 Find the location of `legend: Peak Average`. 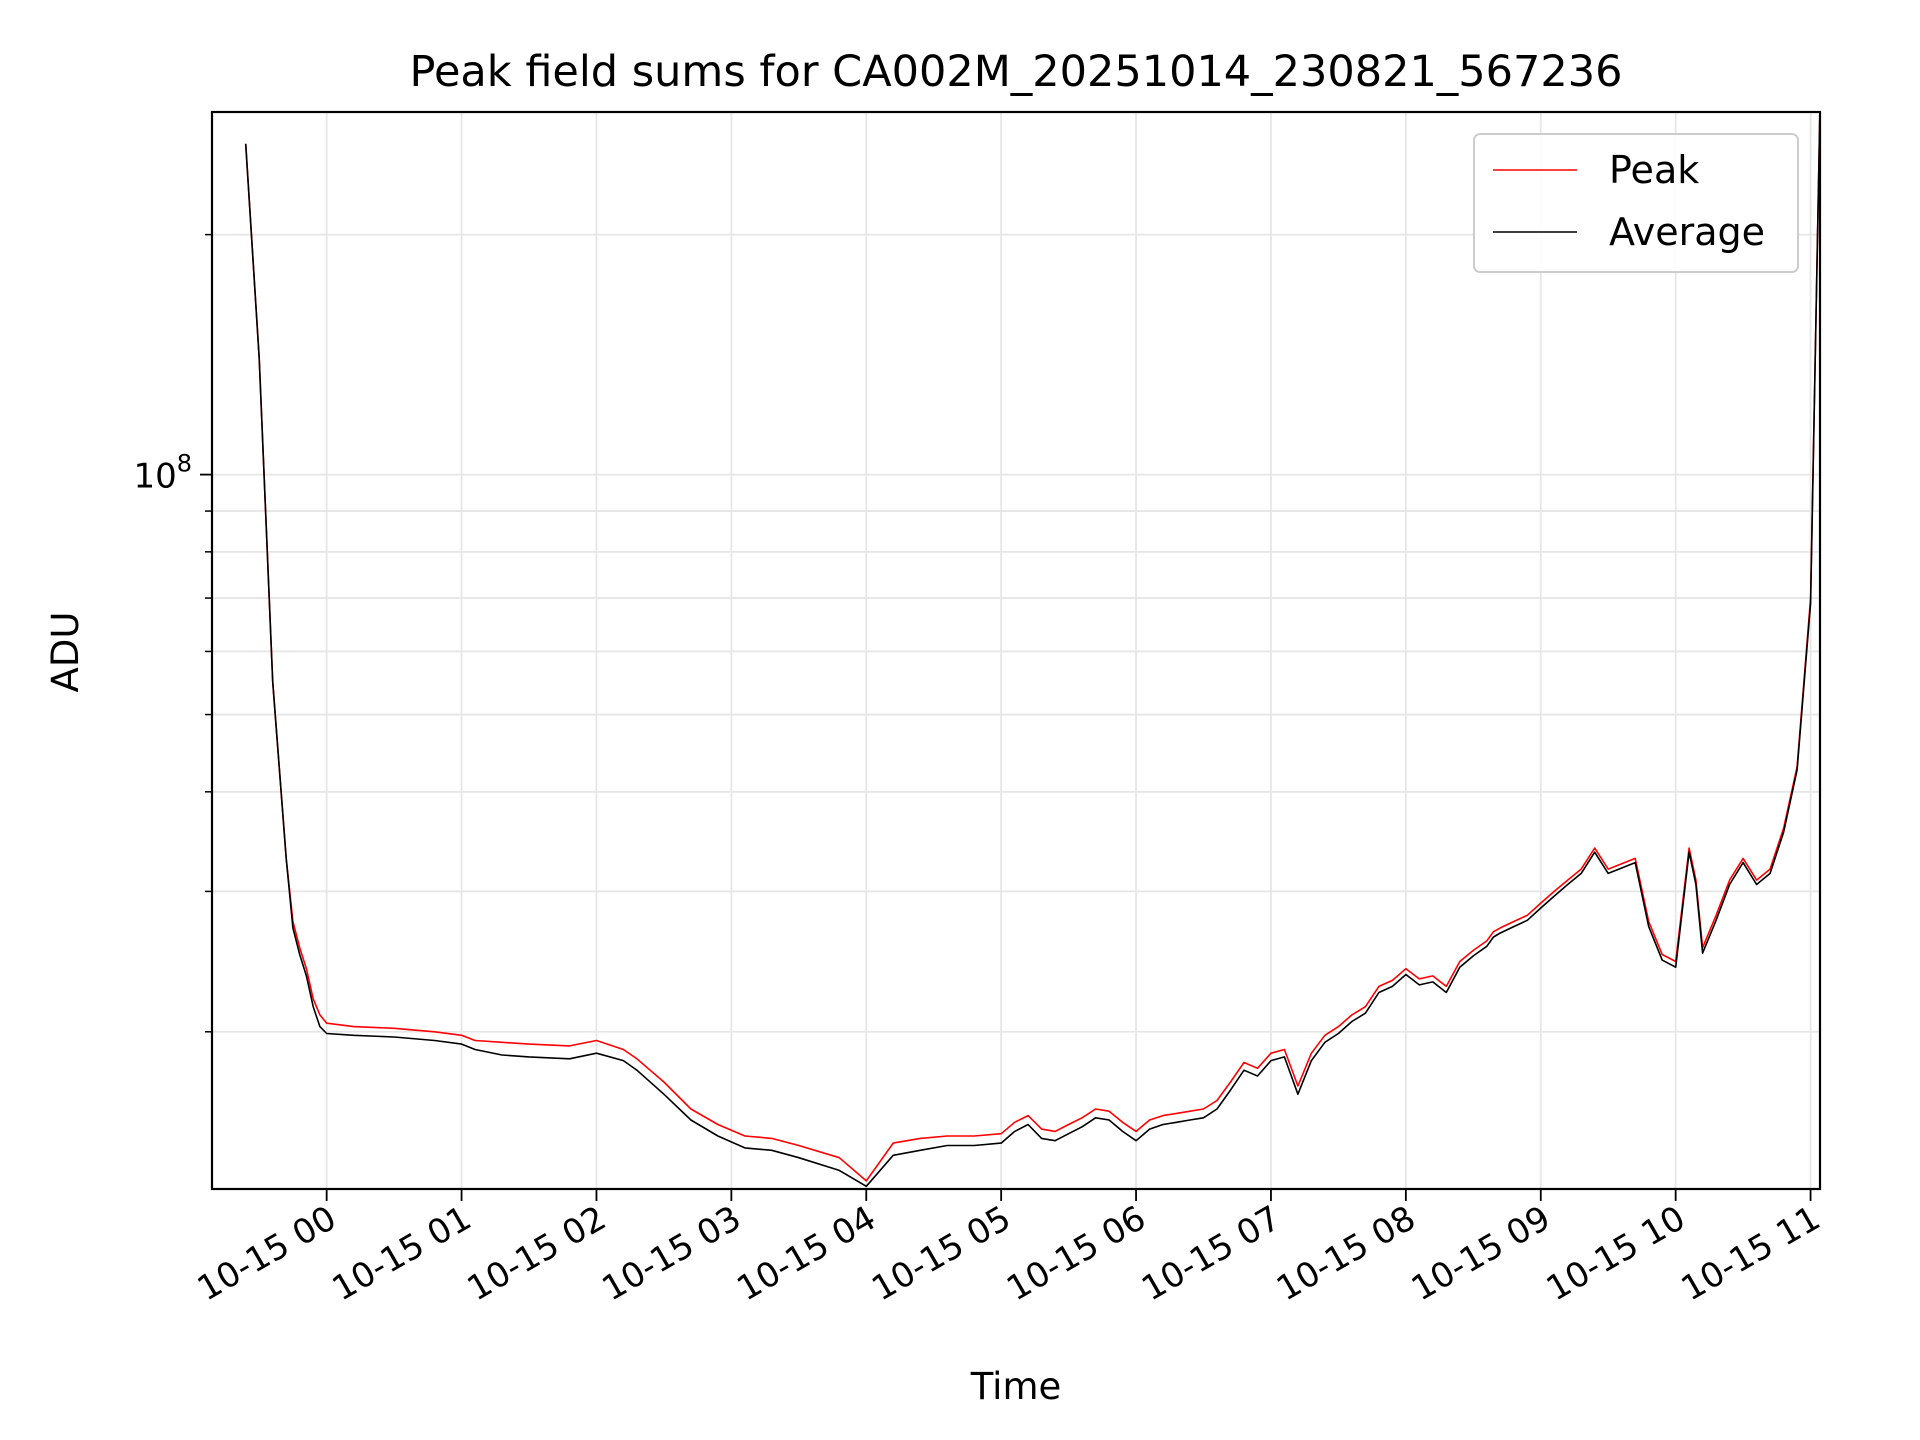

legend: Peak Average is located at coordinates (1636, 203).